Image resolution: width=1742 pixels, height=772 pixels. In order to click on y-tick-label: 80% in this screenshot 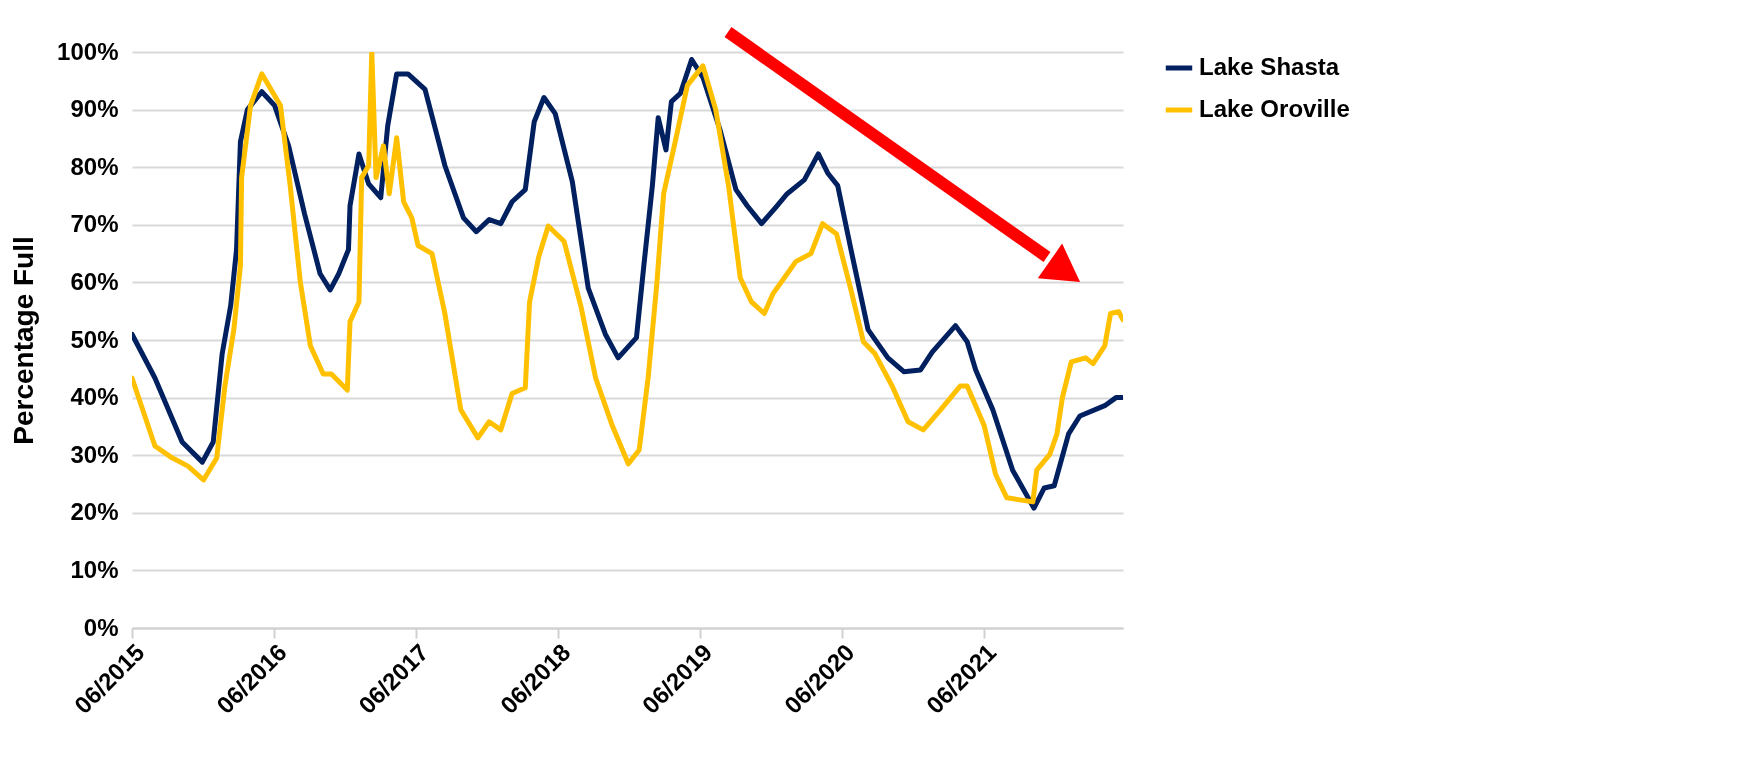, I will do `click(94, 166)`.